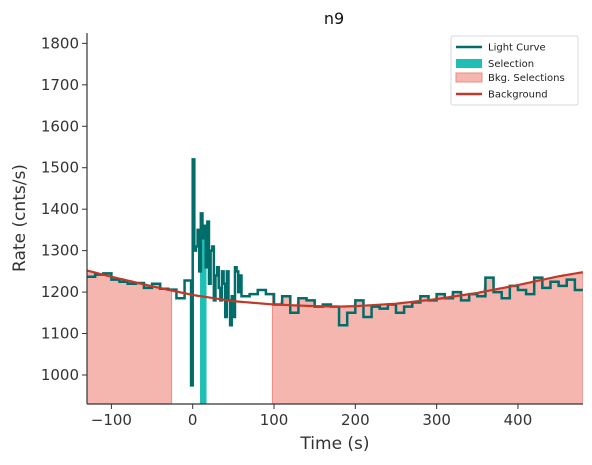 The image size is (592, 465). I want to click on x-tick-label: 200, so click(355, 420).